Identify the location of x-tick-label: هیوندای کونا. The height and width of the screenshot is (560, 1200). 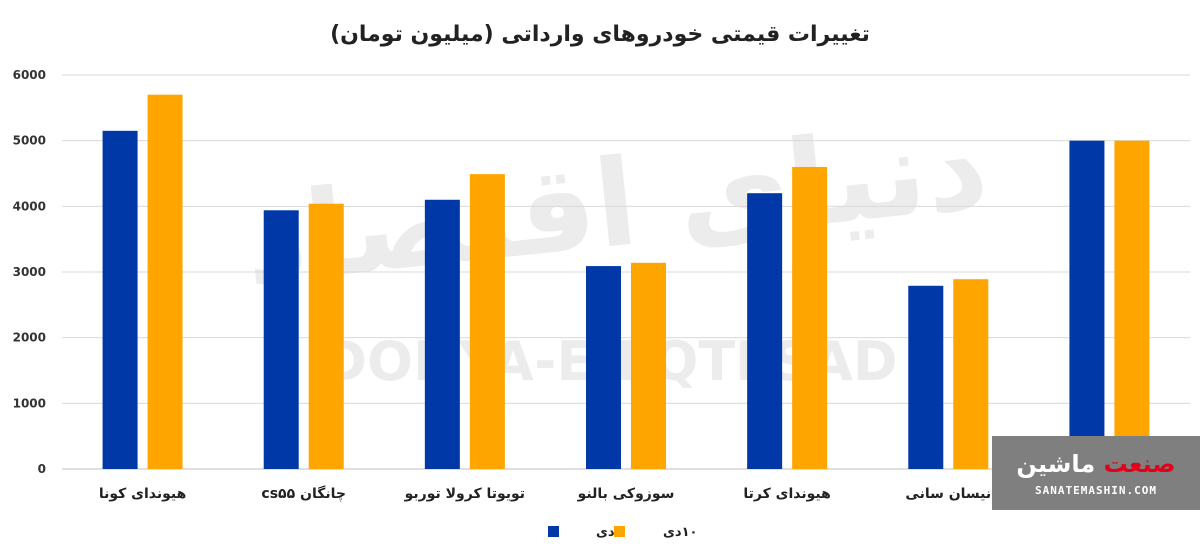
(142, 494).